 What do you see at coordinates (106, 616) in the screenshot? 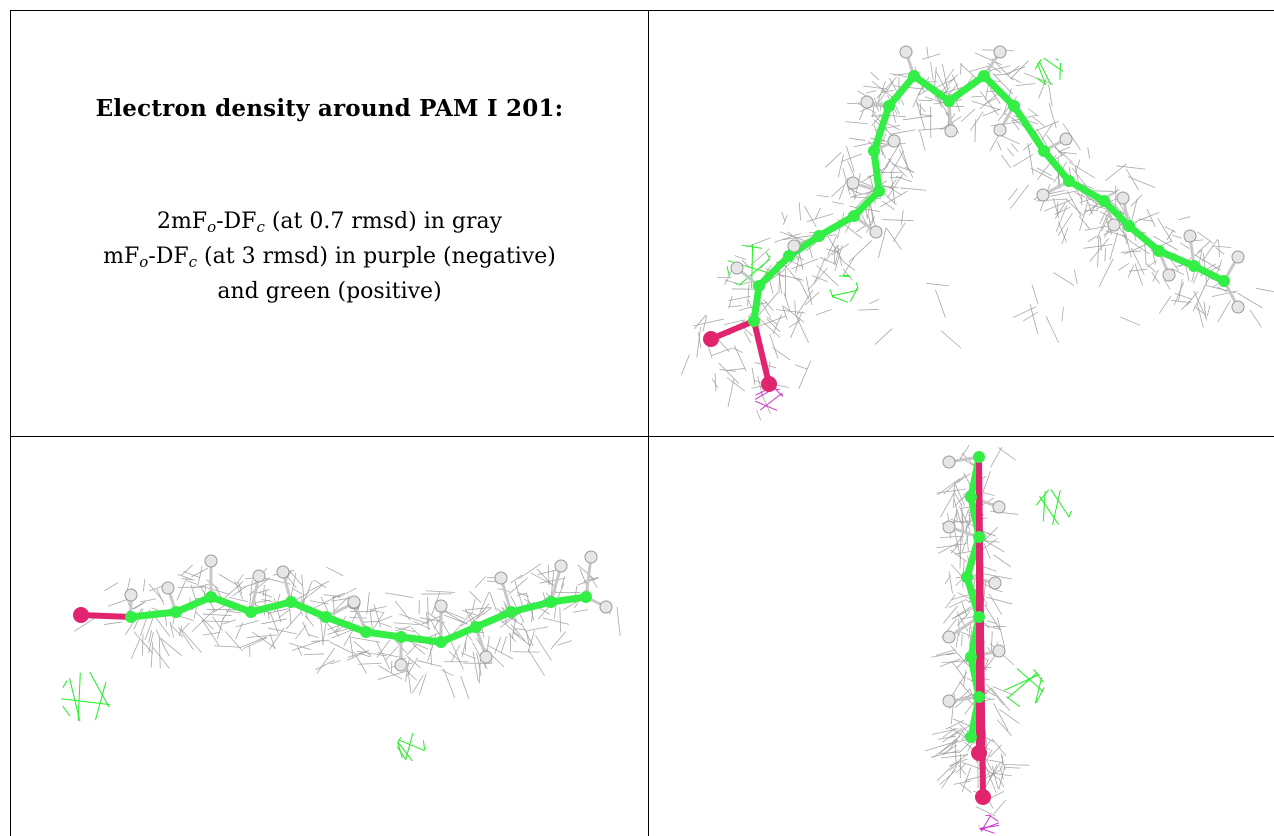
I see `carbonyl-bond` at bounding box center [106, 616].